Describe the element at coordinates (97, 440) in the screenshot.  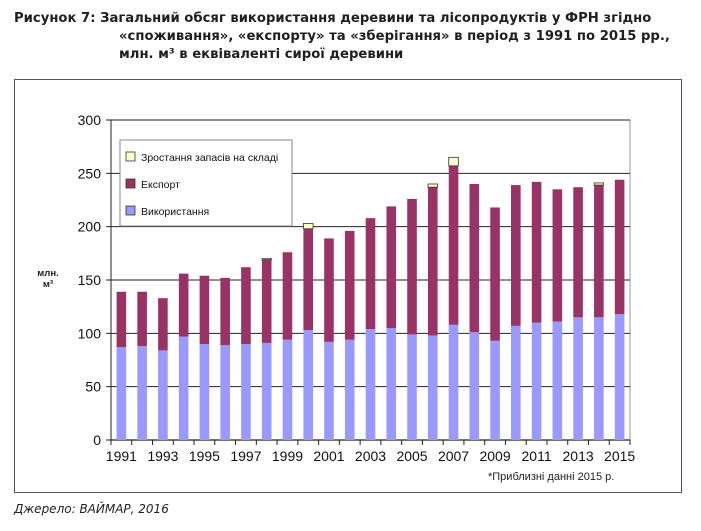
I see `y-tick-label: 0` at that location.